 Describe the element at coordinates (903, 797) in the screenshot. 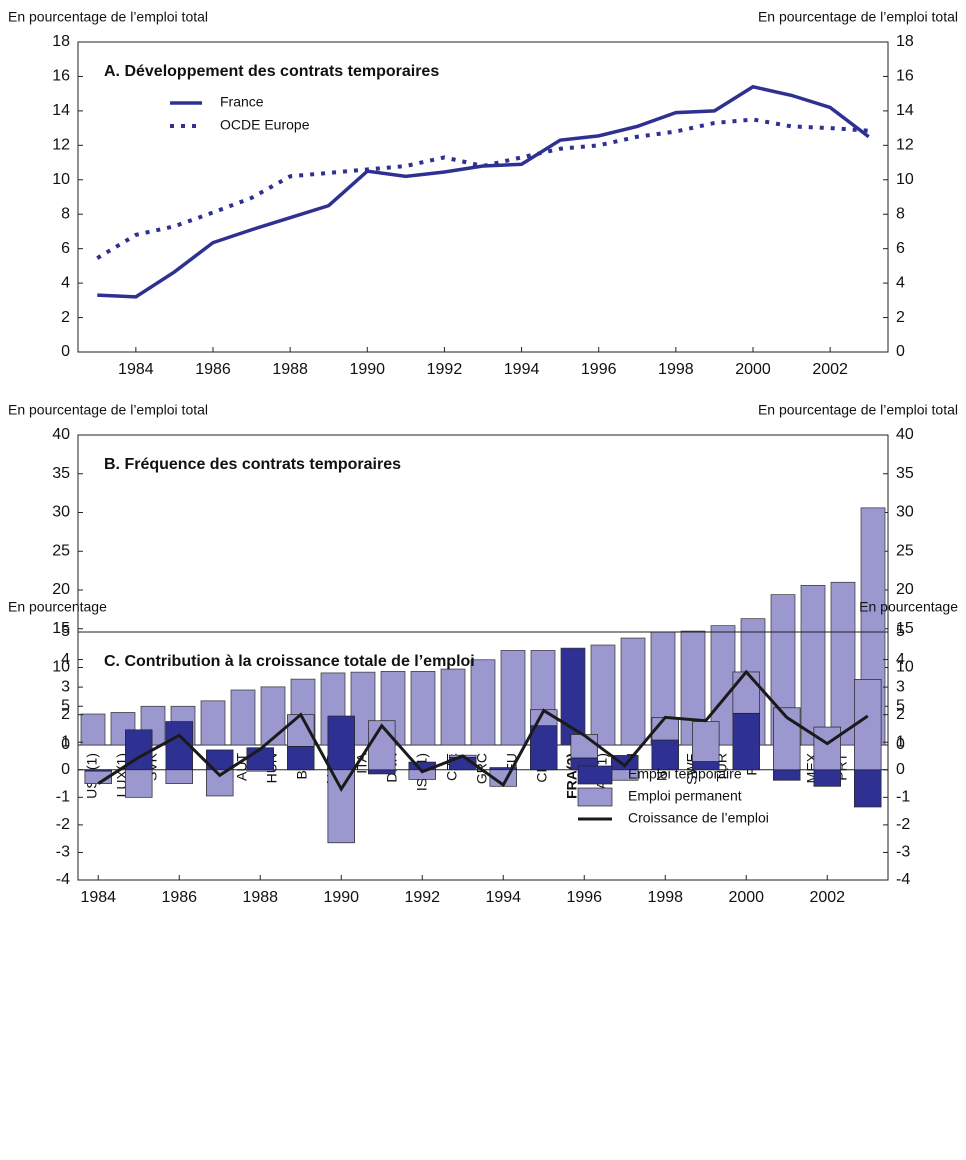

I see `y2-tick-label: -1` at that location.